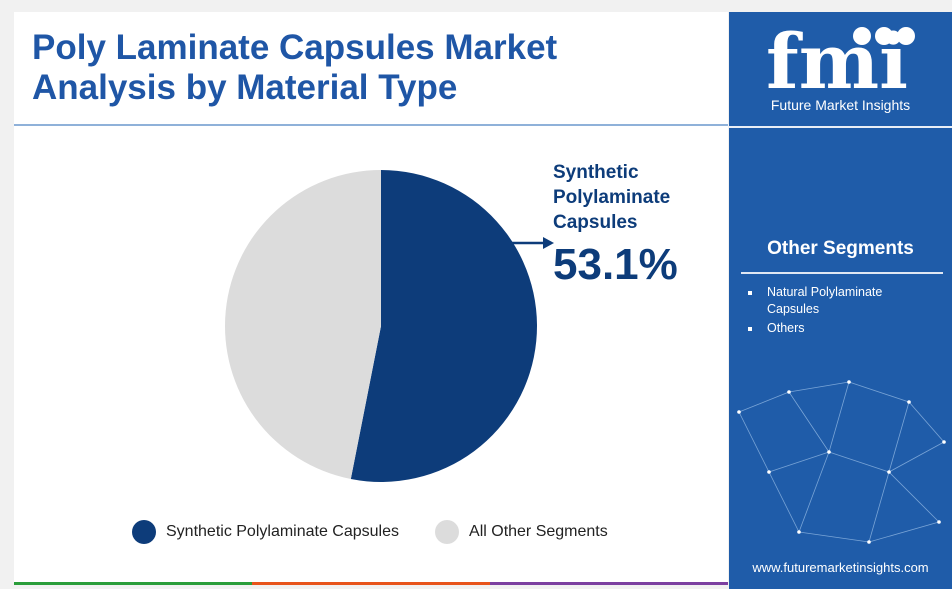  Describe the element at coordinates (447, 532) in the screenshot. I see `legend-swatch-other` at that location.